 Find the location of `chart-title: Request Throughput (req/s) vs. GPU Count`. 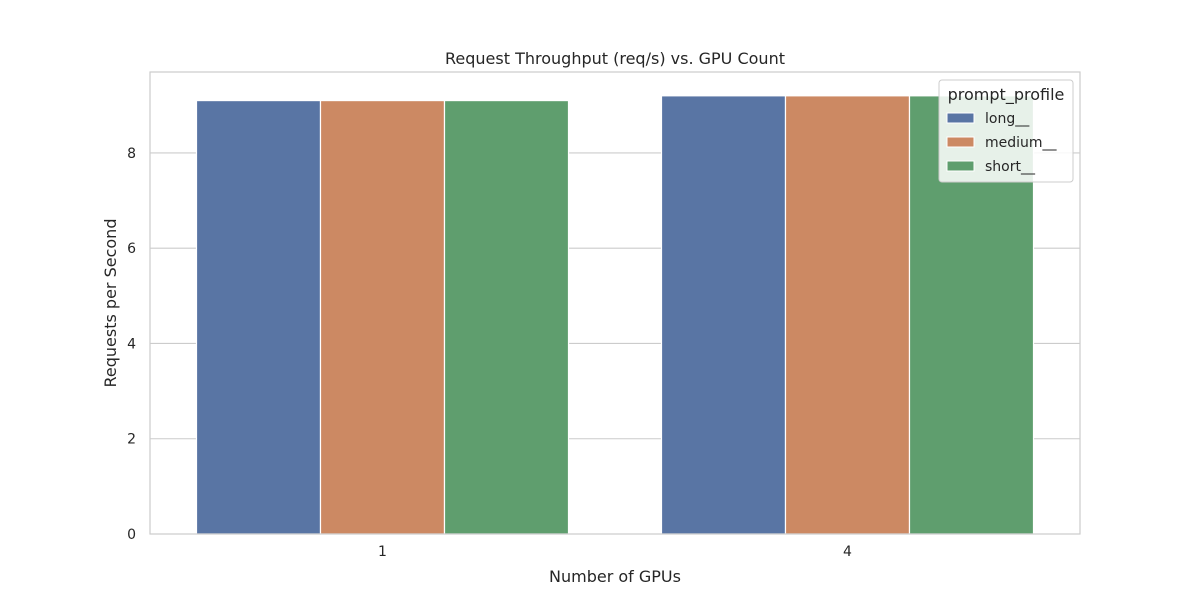

chart-title: Request Throughput (req/s) vs. GPU Count is located at coordinates (615, 58).